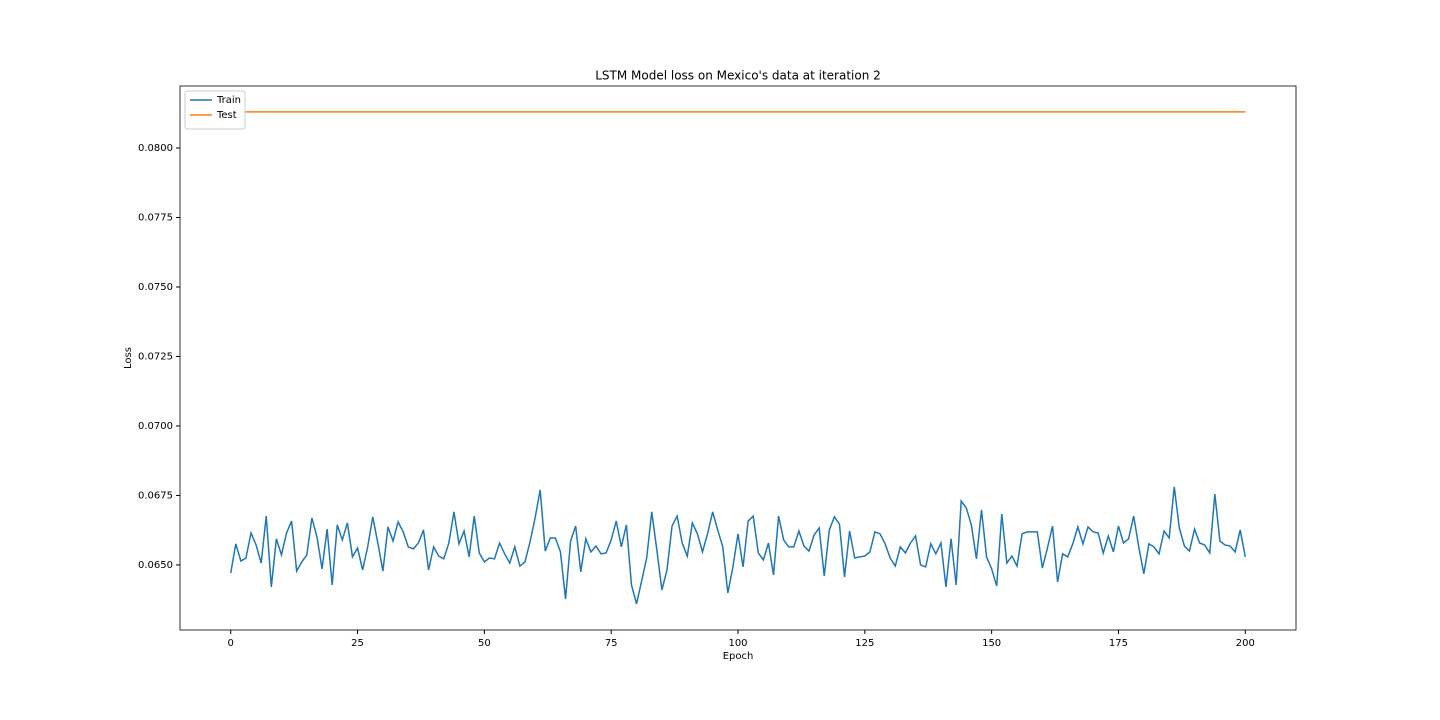  I want to click on x-tick-label: 50, so click(484, 643).